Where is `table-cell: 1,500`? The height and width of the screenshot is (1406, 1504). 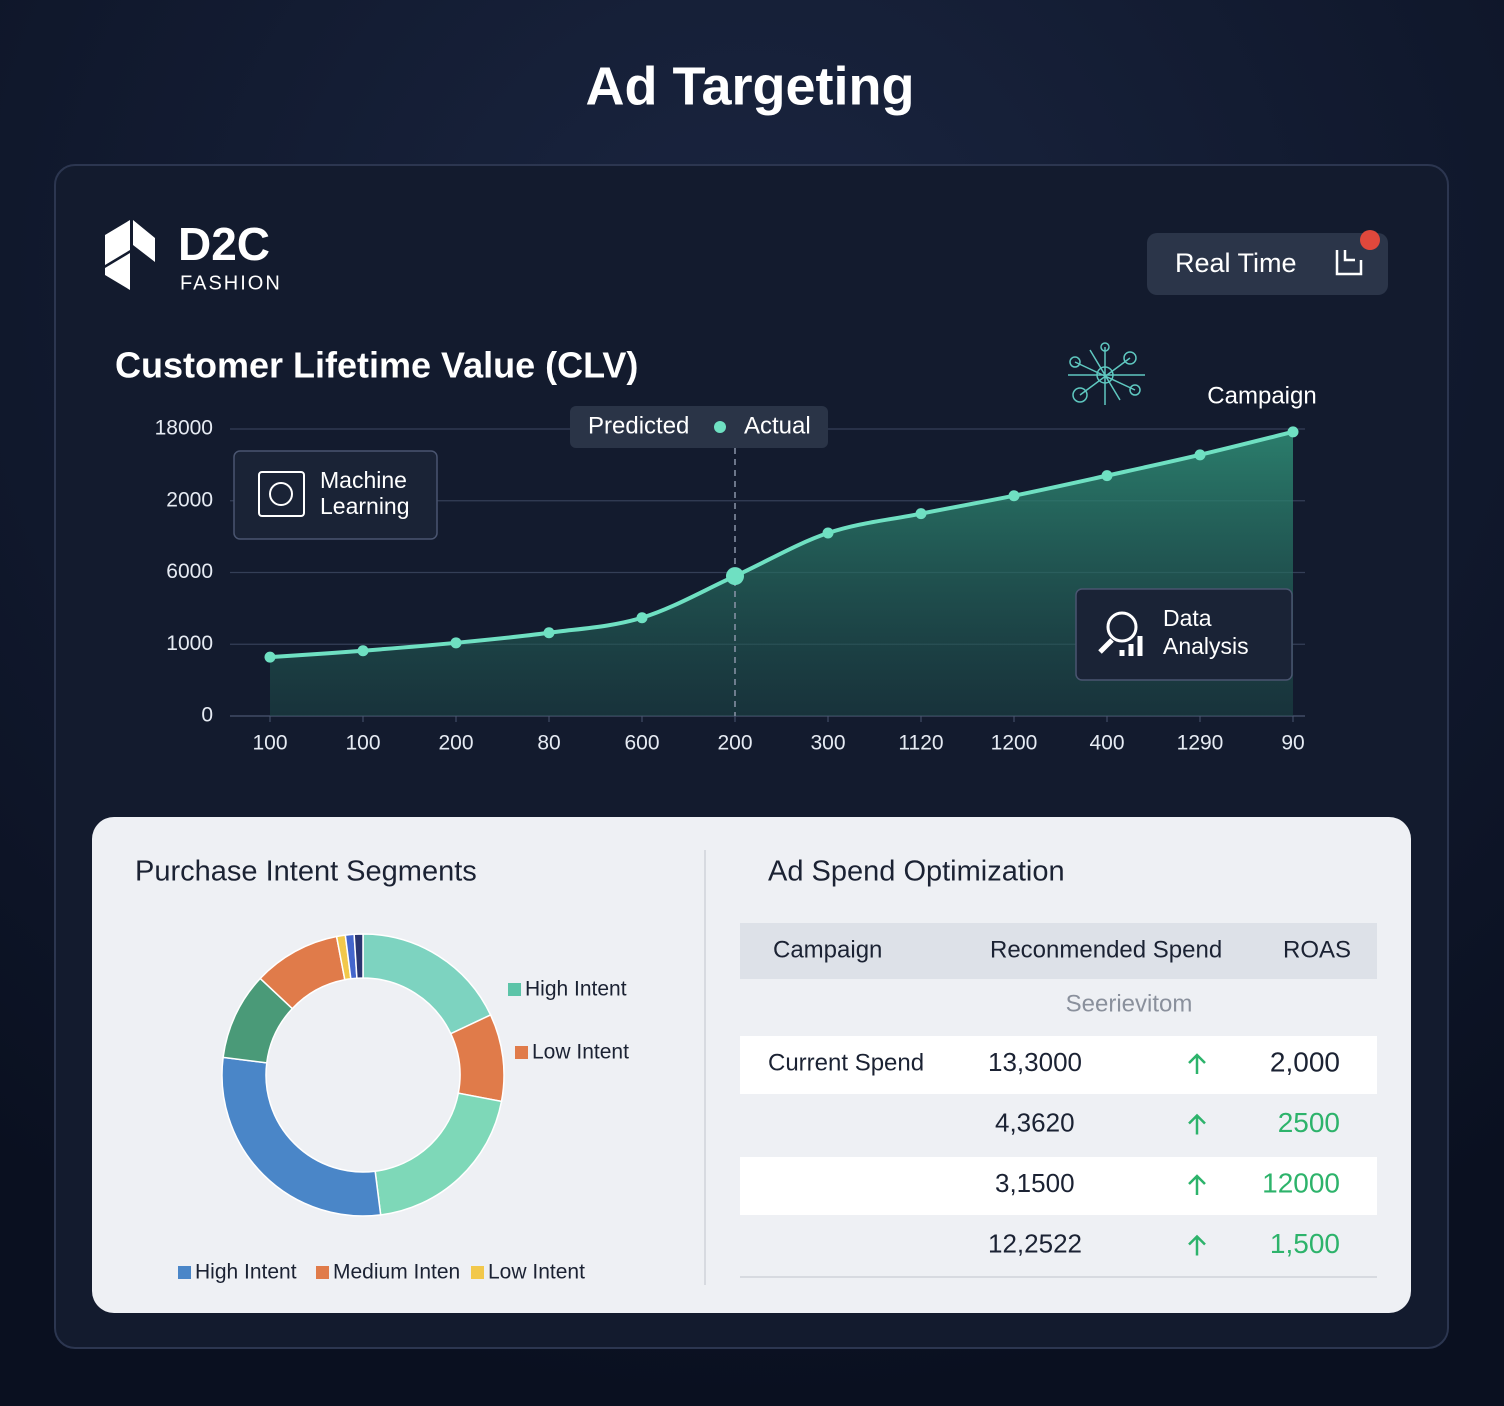
table-cell: 1,500 is located at coordinates (1305, 1243).